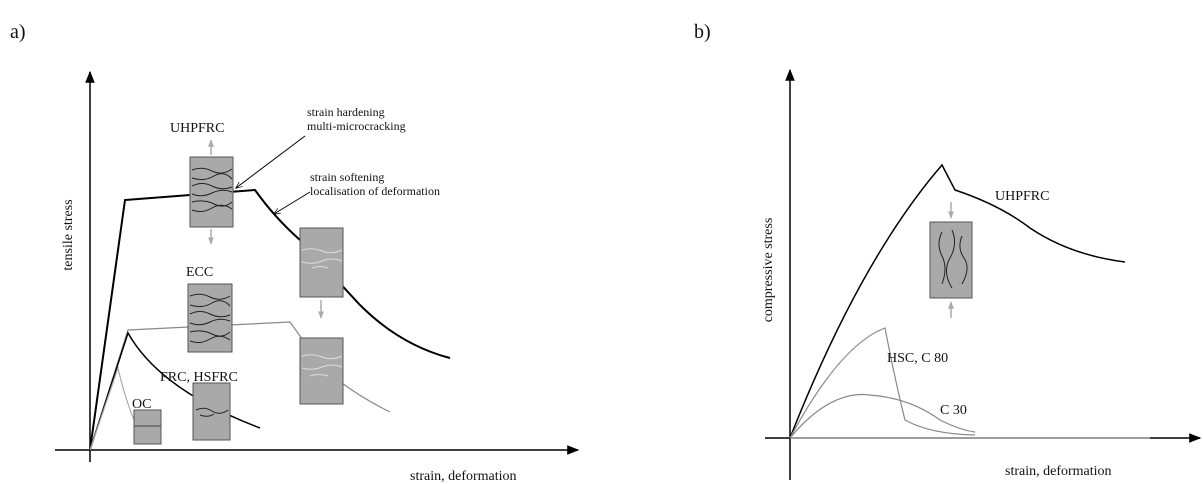 This screenshot has width=1203, height=484. What do you see at coordinates (951, 260) in the screenshot?
I see `specimen` at bounding box center [951, 260].